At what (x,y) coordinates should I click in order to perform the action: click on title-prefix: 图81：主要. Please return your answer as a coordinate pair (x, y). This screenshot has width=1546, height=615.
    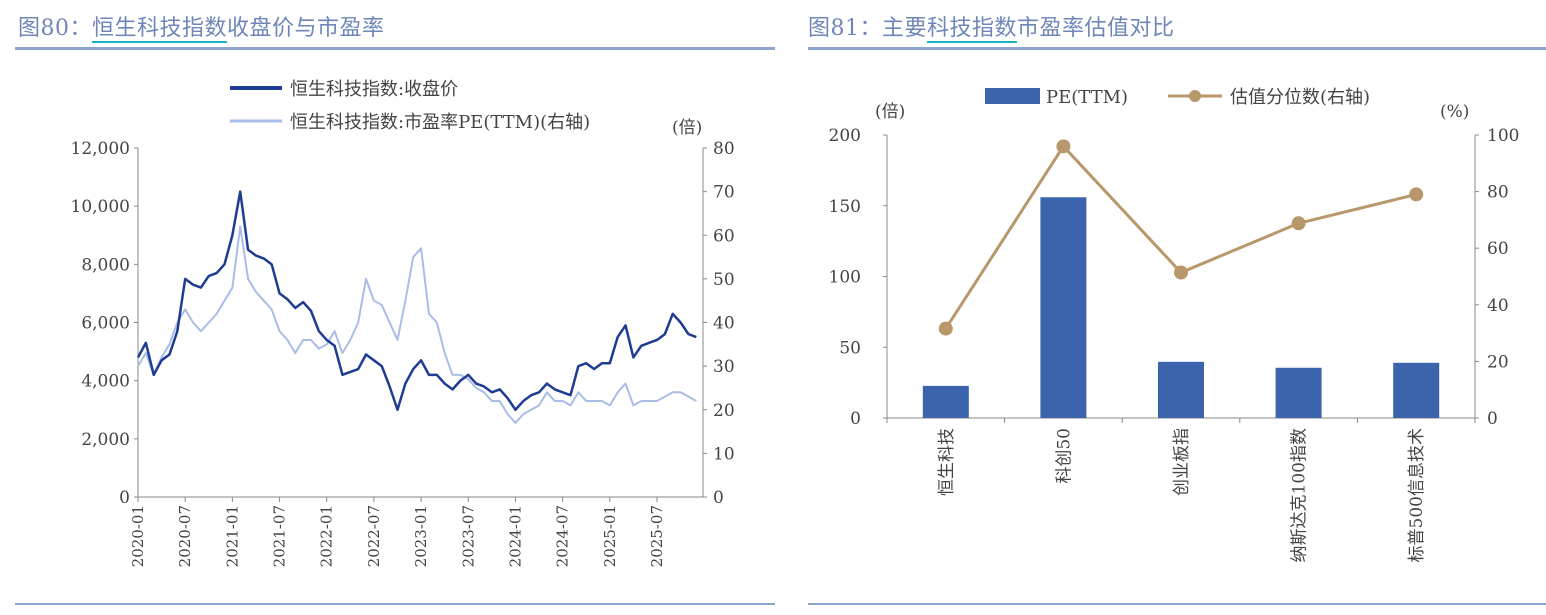
    Looking at the image, I should click on (867, 28).